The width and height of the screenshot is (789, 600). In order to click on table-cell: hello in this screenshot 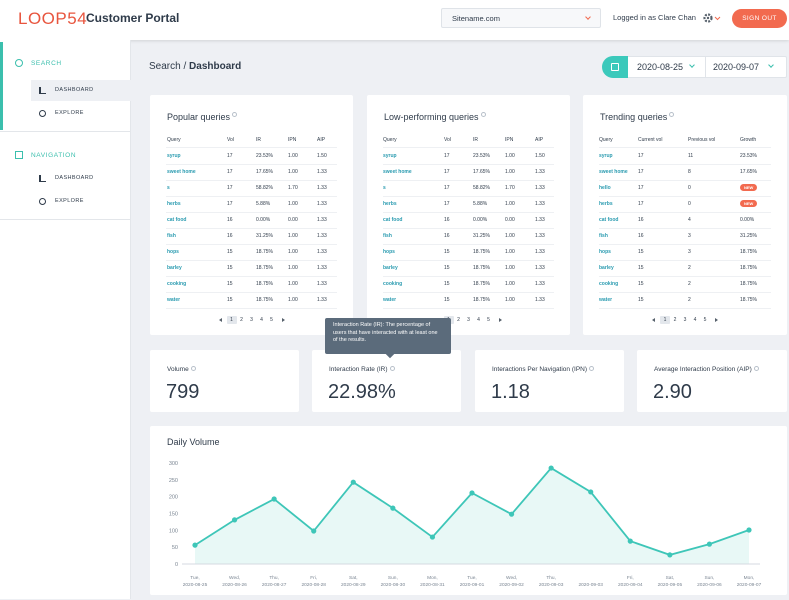, I will do `click(605, 188)`.